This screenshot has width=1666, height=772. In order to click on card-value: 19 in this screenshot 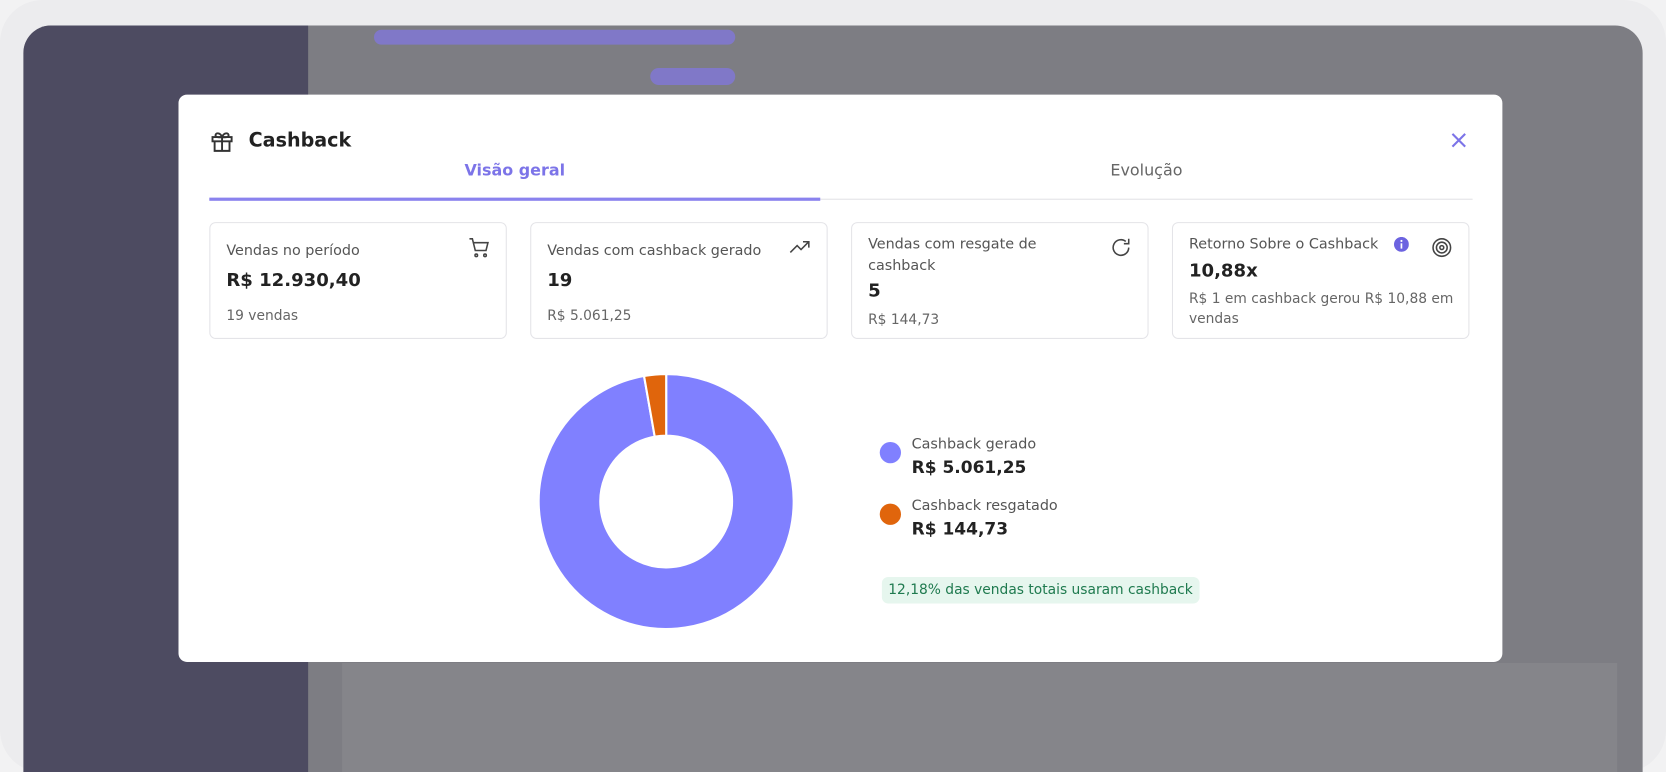, I will do `click(560, 280)`.